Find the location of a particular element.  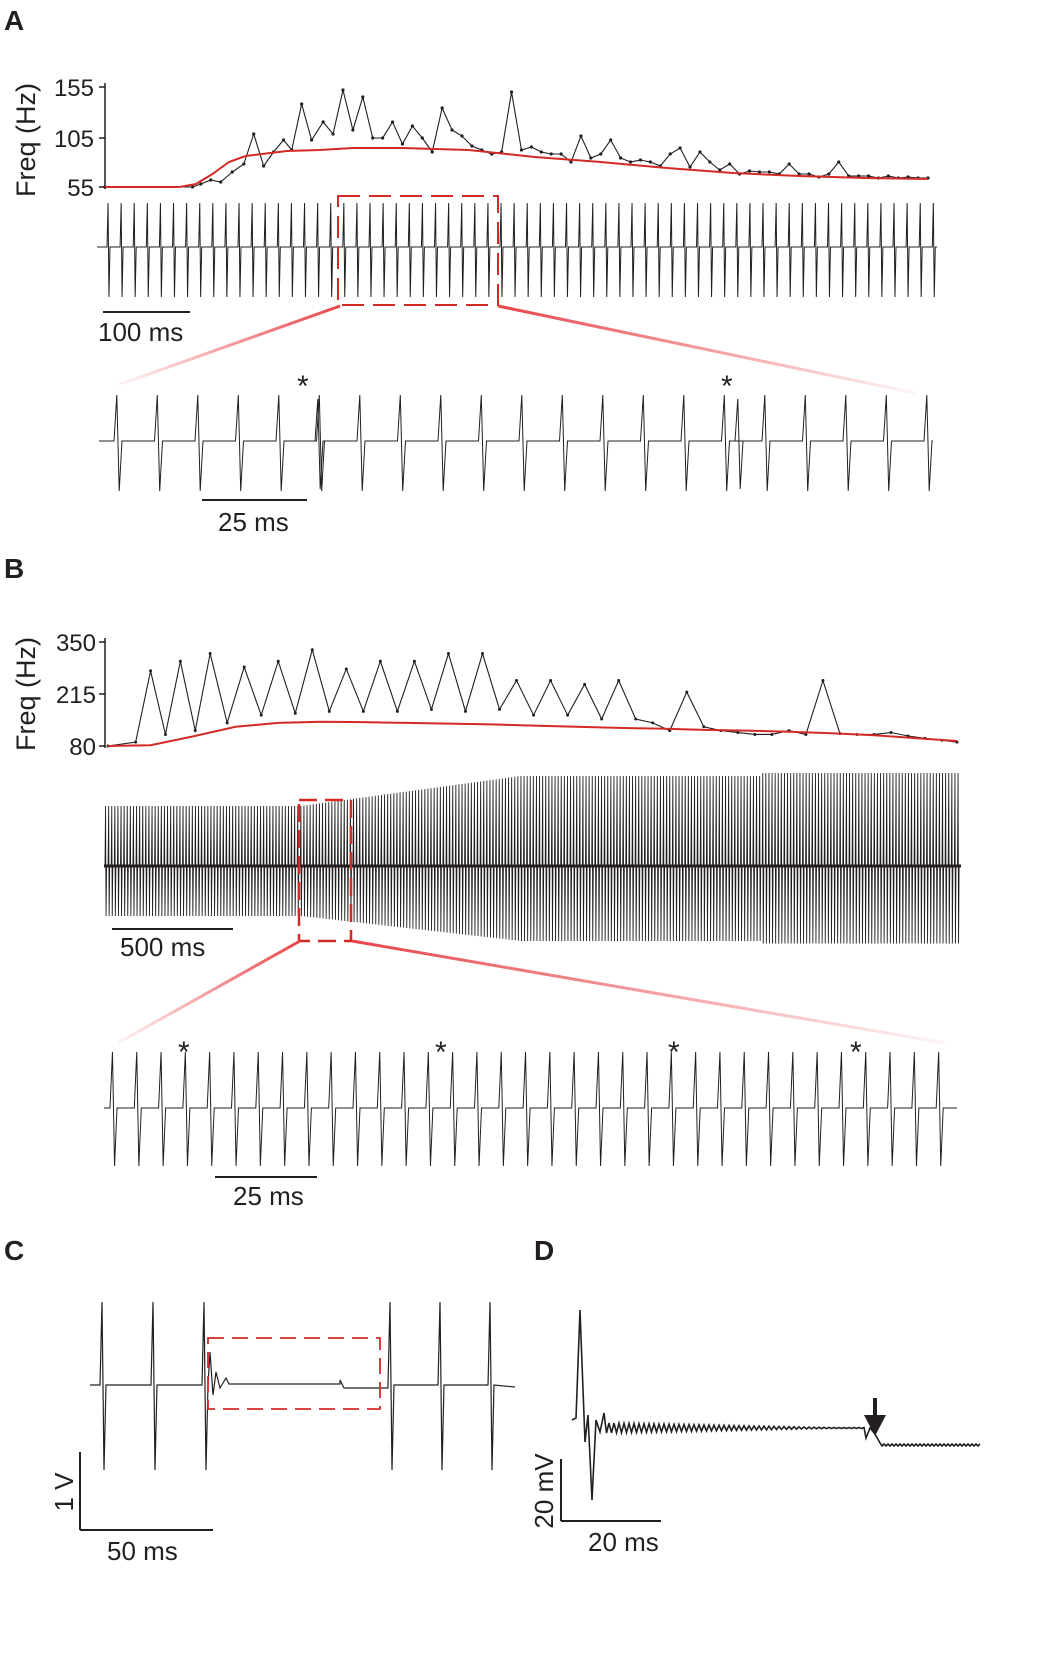

b-ytick-label-215: 215 is located at coordinates (76, 695).